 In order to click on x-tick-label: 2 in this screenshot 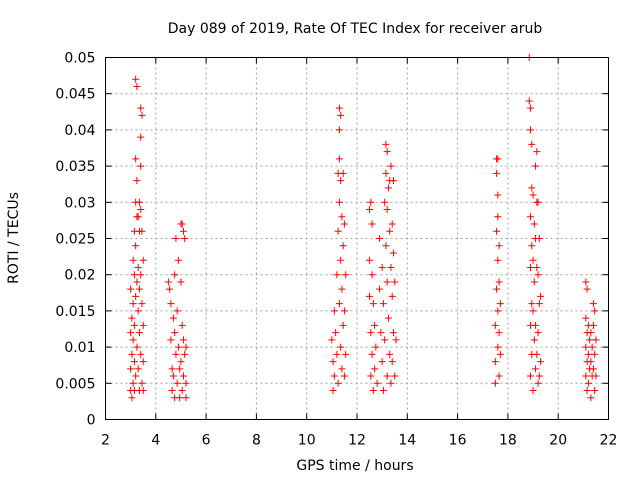, I will do `click(105, 441)`.